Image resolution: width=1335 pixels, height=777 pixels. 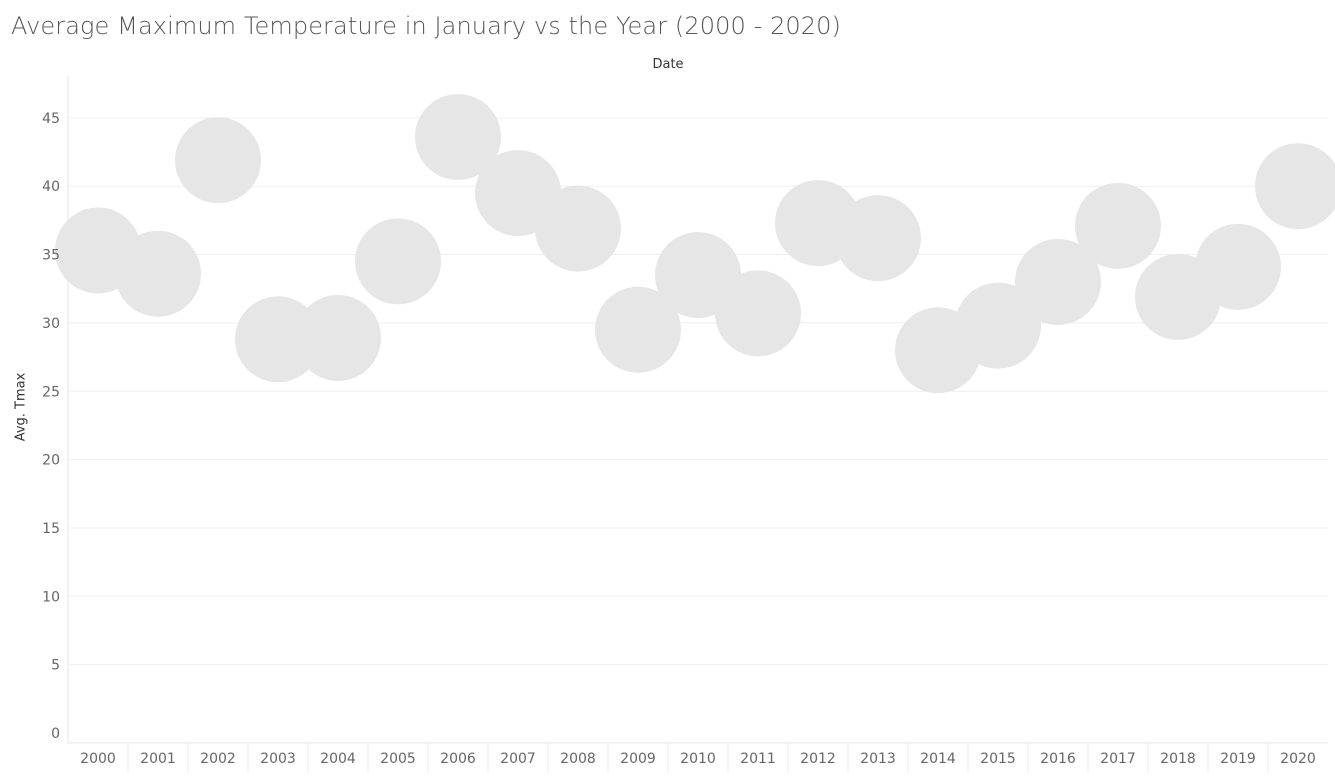 What do you see at coordinates (1238, 266) in the screenshot?
I see `data-point-2019` at bounding box center [1238, 266].